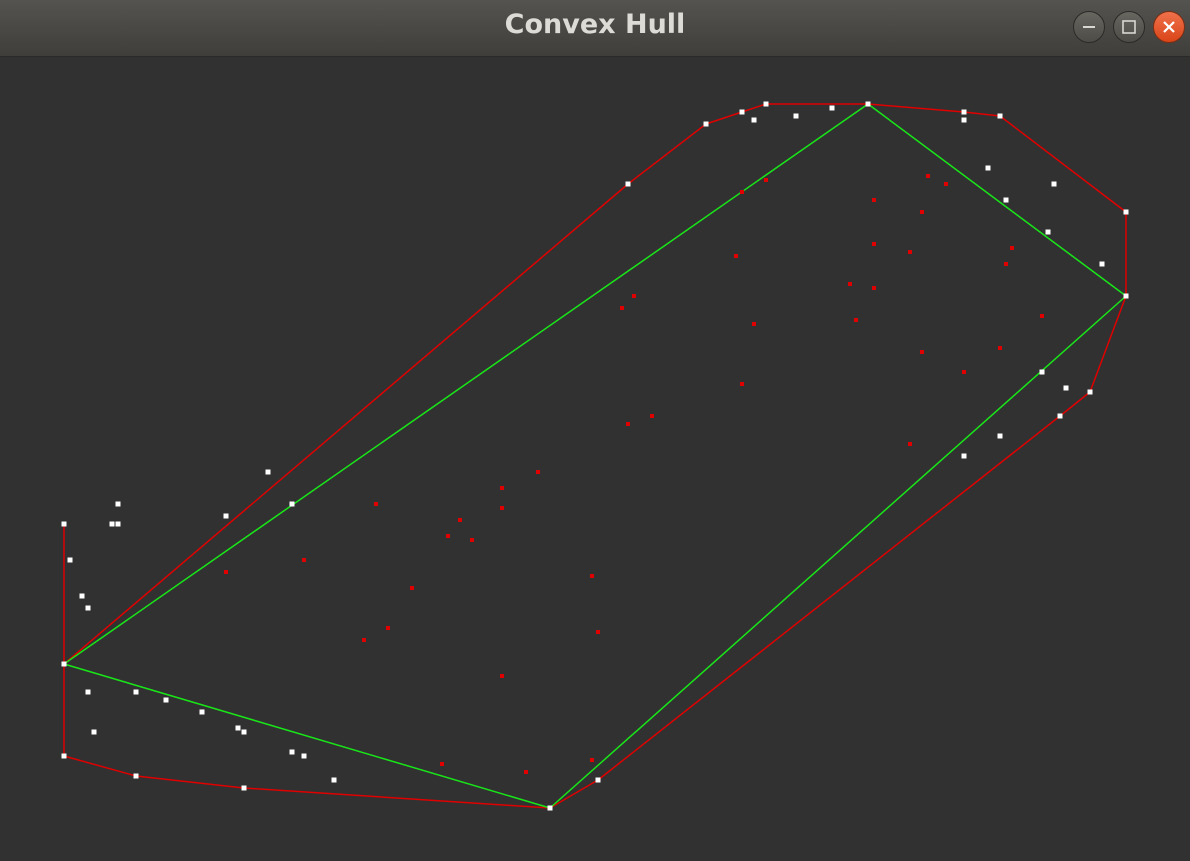  I want to click on maximize-button, so click(1129, 27).